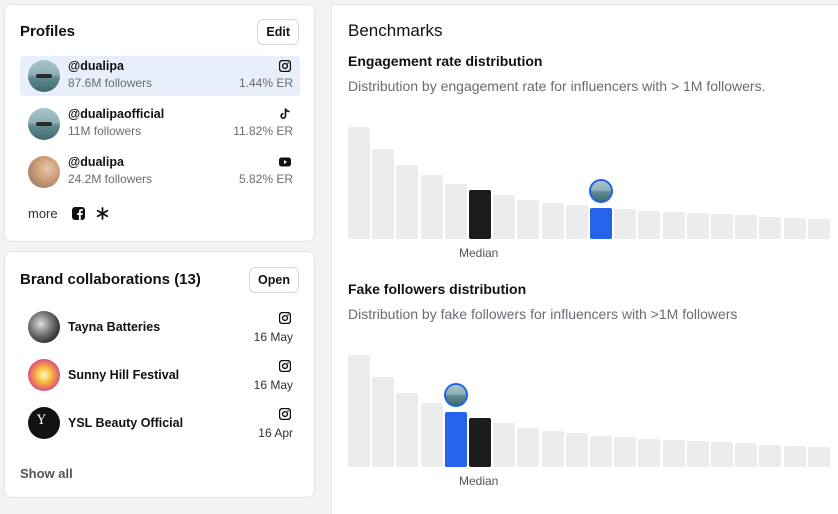  I want to click on benchmarks-title: Benchmarks, so click(395, 30).